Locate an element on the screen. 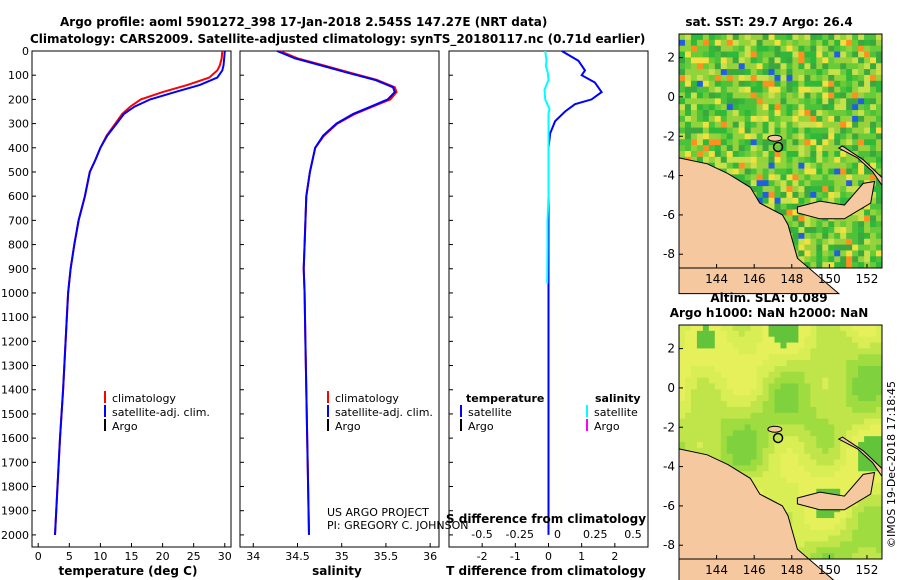  salinity-legend: climatology satellite-adj. clim. Argo is located at coordinates (380, 412).